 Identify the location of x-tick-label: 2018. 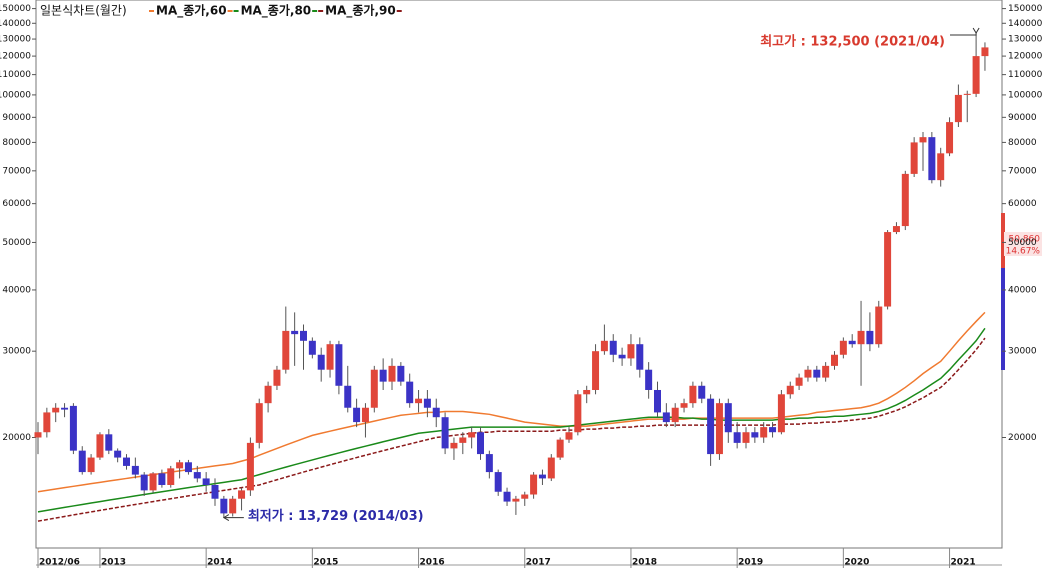
(644, 563).